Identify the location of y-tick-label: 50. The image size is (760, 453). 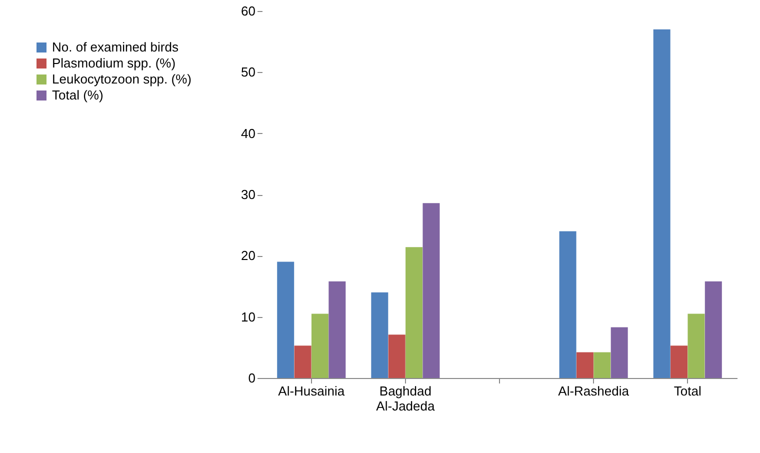
(248, 72).